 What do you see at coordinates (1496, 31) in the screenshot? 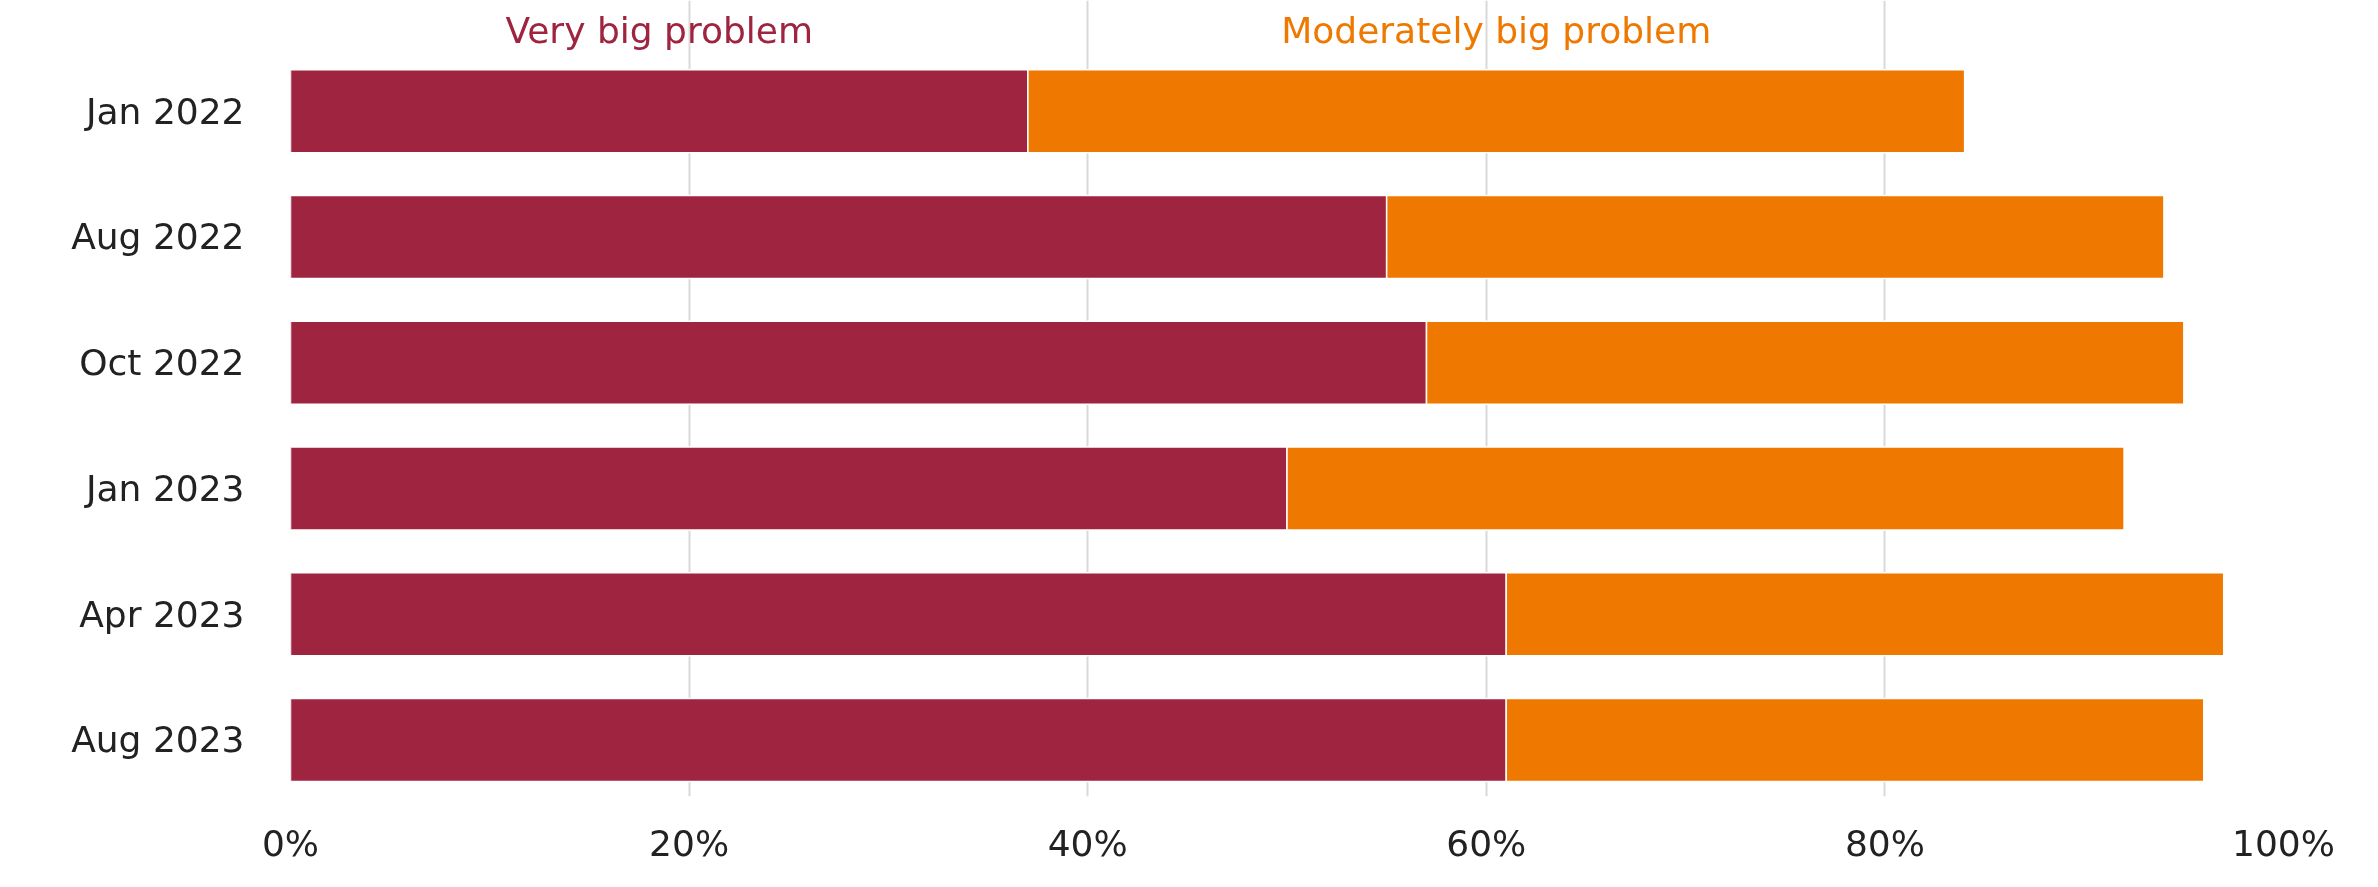
I see `series-label: Moderately big problem` at bounding box center [1496, 31].